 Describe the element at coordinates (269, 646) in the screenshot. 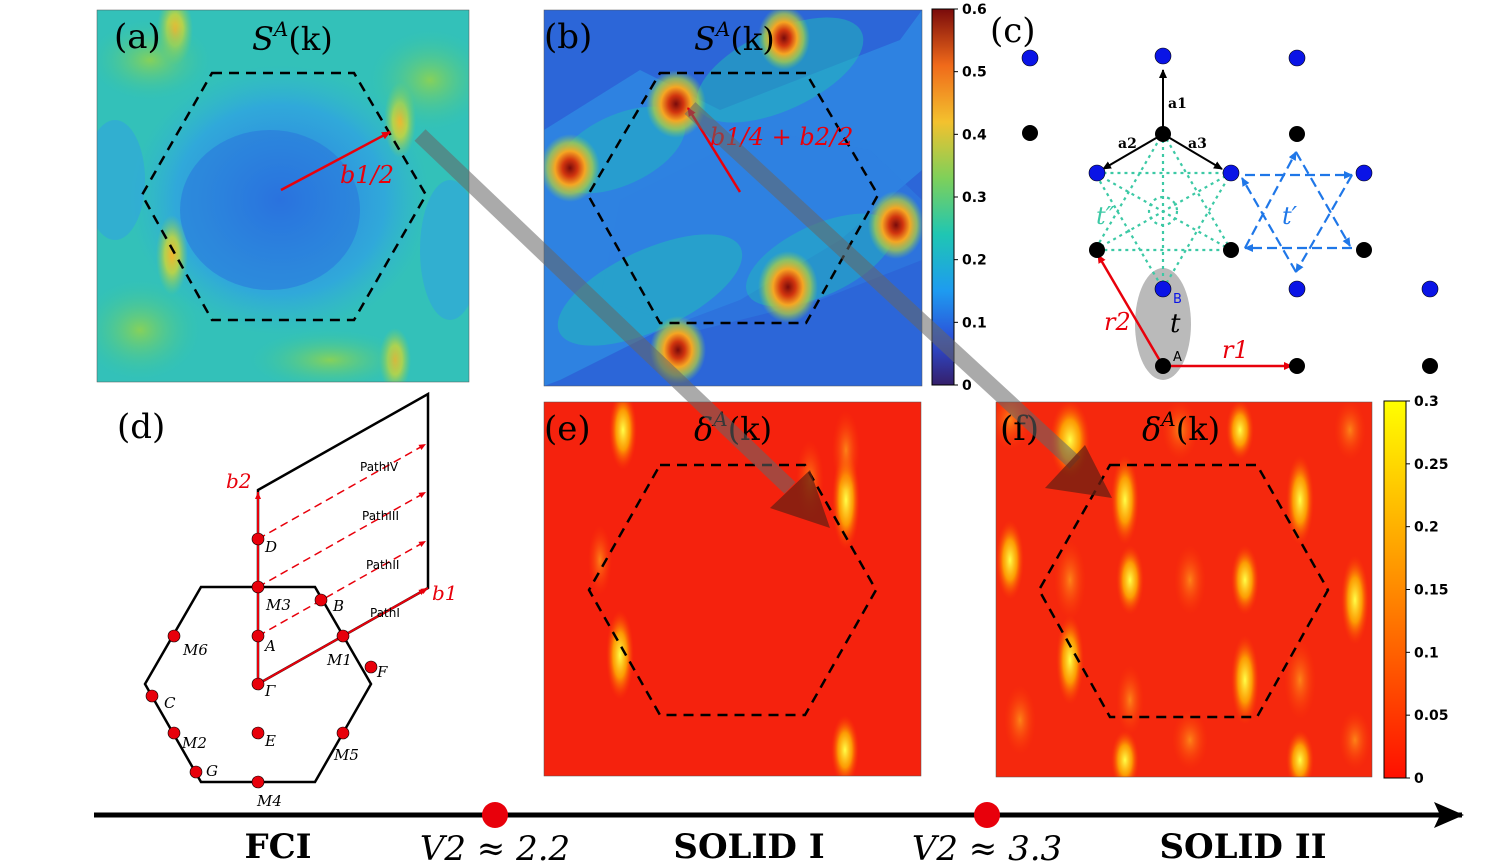

I see `point-A: A` at that location.